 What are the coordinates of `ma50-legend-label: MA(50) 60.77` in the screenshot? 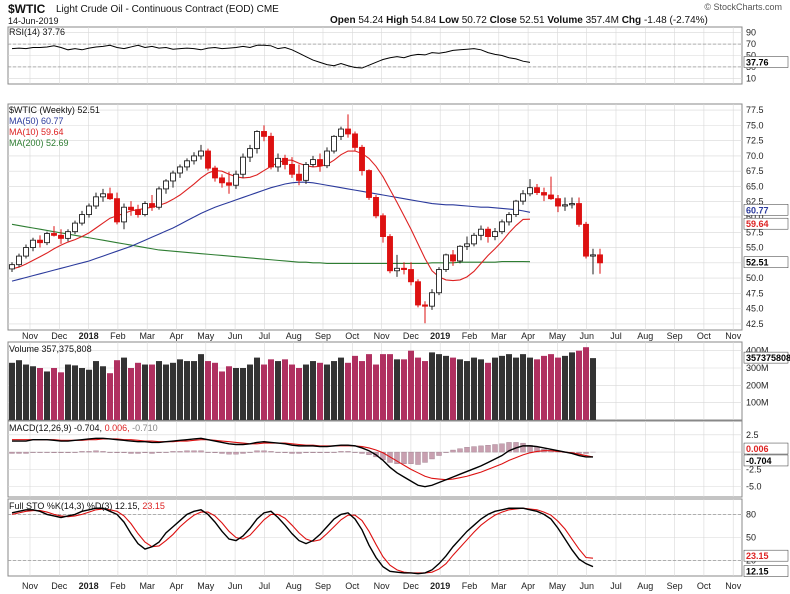 It's located at (36, 121).